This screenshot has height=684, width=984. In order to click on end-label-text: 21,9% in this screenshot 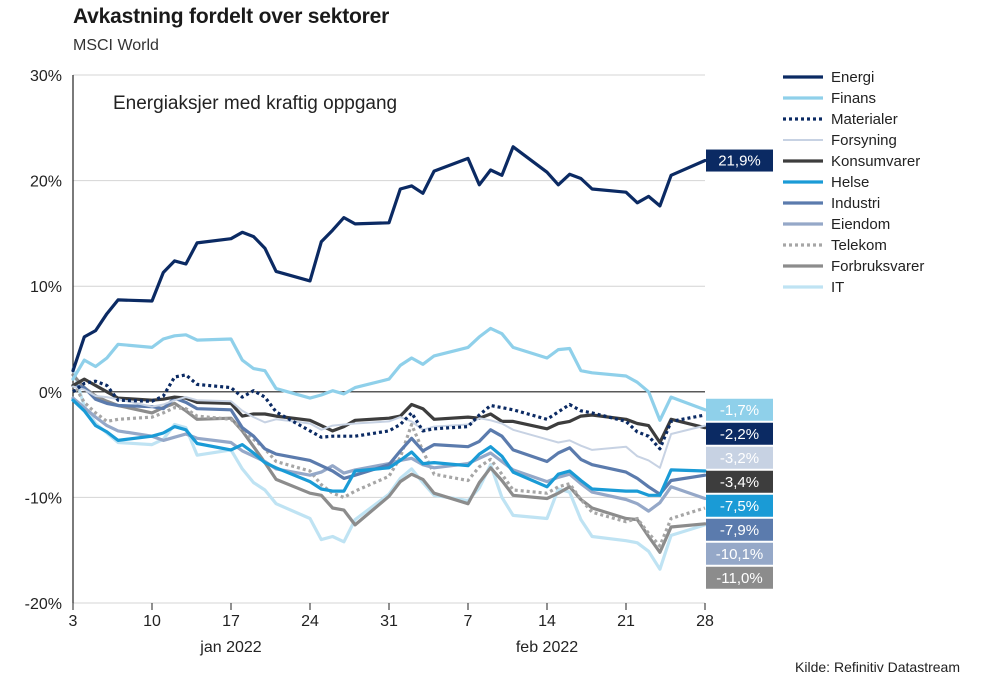, I will do `click(739, 161)`.